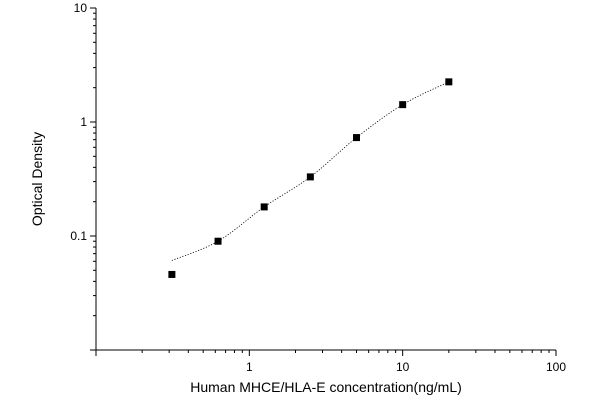 Image resolution: width=600 pixels, height=400 pixels. Describe the element at coordinates (83, 122) in the screenshot. I see `y-tick-label: 1` at that location.